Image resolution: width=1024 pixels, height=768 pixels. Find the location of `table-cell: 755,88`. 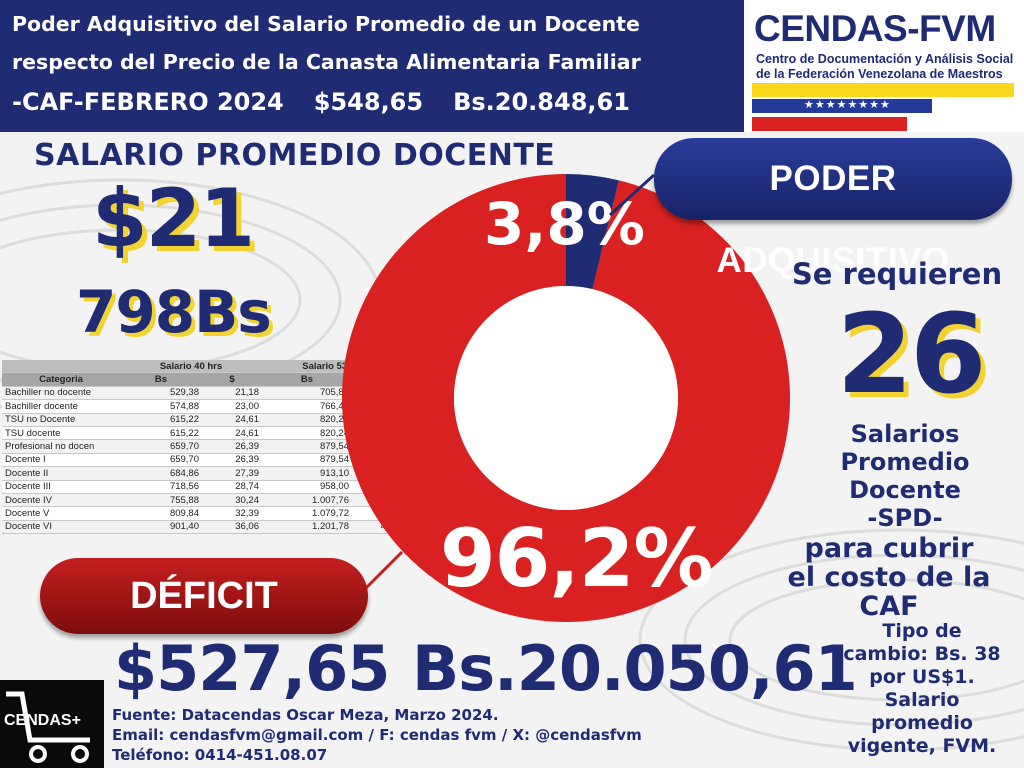

table-cell: 755,88 is located at coordinates (161, 500).